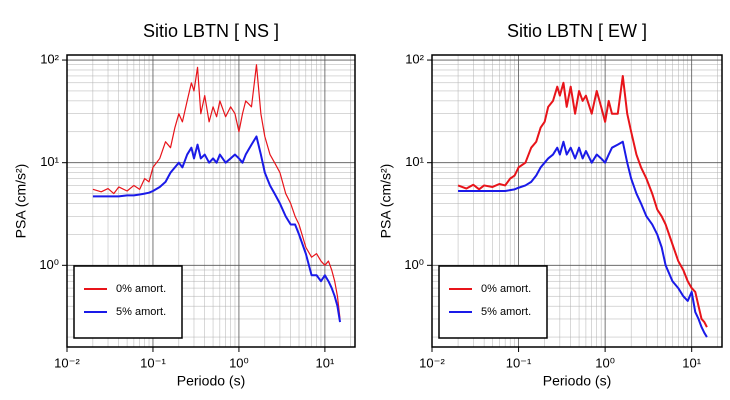 The height and width of the screenshot is (400, 730). I want to click on chart-title: Sitio LBTN [ EW ], so click(577, 31).